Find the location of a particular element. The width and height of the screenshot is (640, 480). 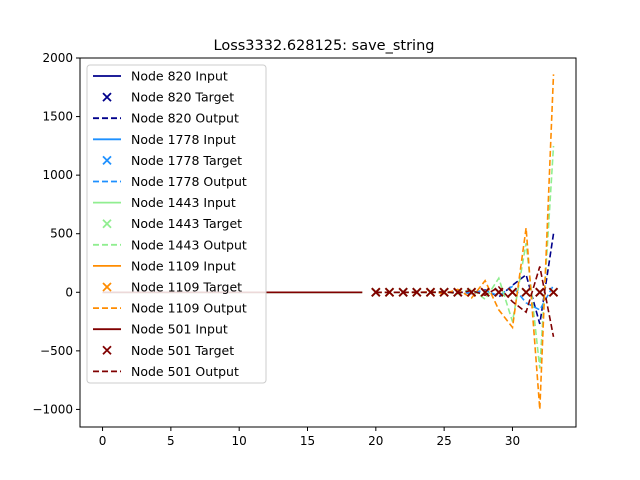

x-tick-label: 0 is located at coordinates (103, 441).